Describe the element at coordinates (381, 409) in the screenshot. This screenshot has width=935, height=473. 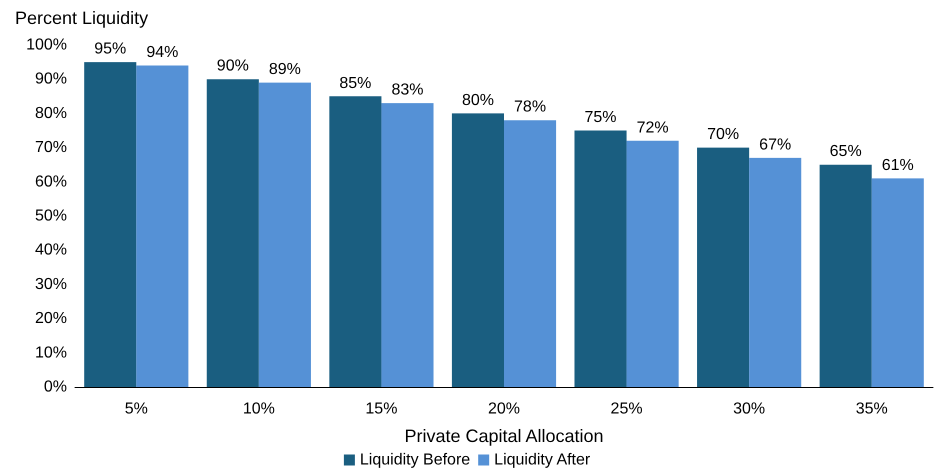
I see `x-tick-label: 15%` at that location.